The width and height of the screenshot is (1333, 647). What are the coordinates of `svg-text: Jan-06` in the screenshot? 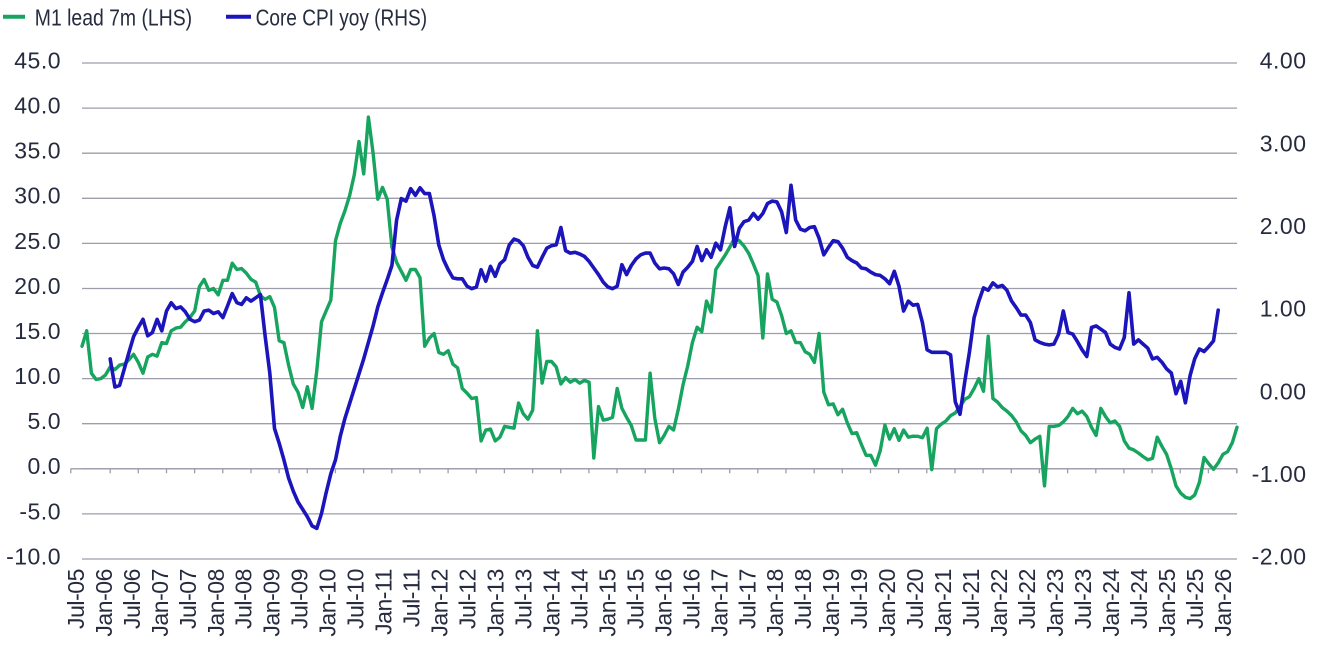 It's located at (104, 603).